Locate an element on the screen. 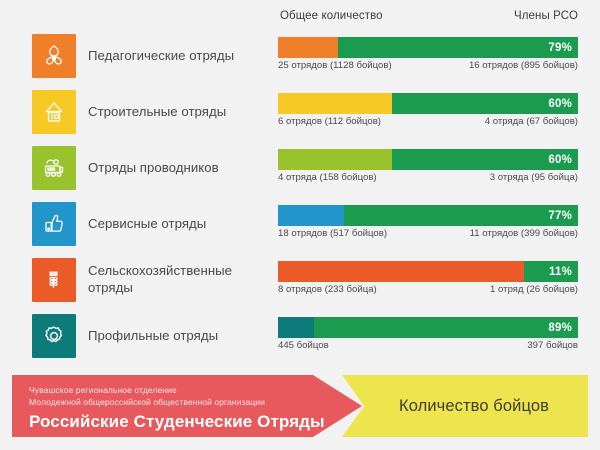 This screenshot has width=600, height=450. bar-segment-members: 89% is located at coordinates (446, 327).